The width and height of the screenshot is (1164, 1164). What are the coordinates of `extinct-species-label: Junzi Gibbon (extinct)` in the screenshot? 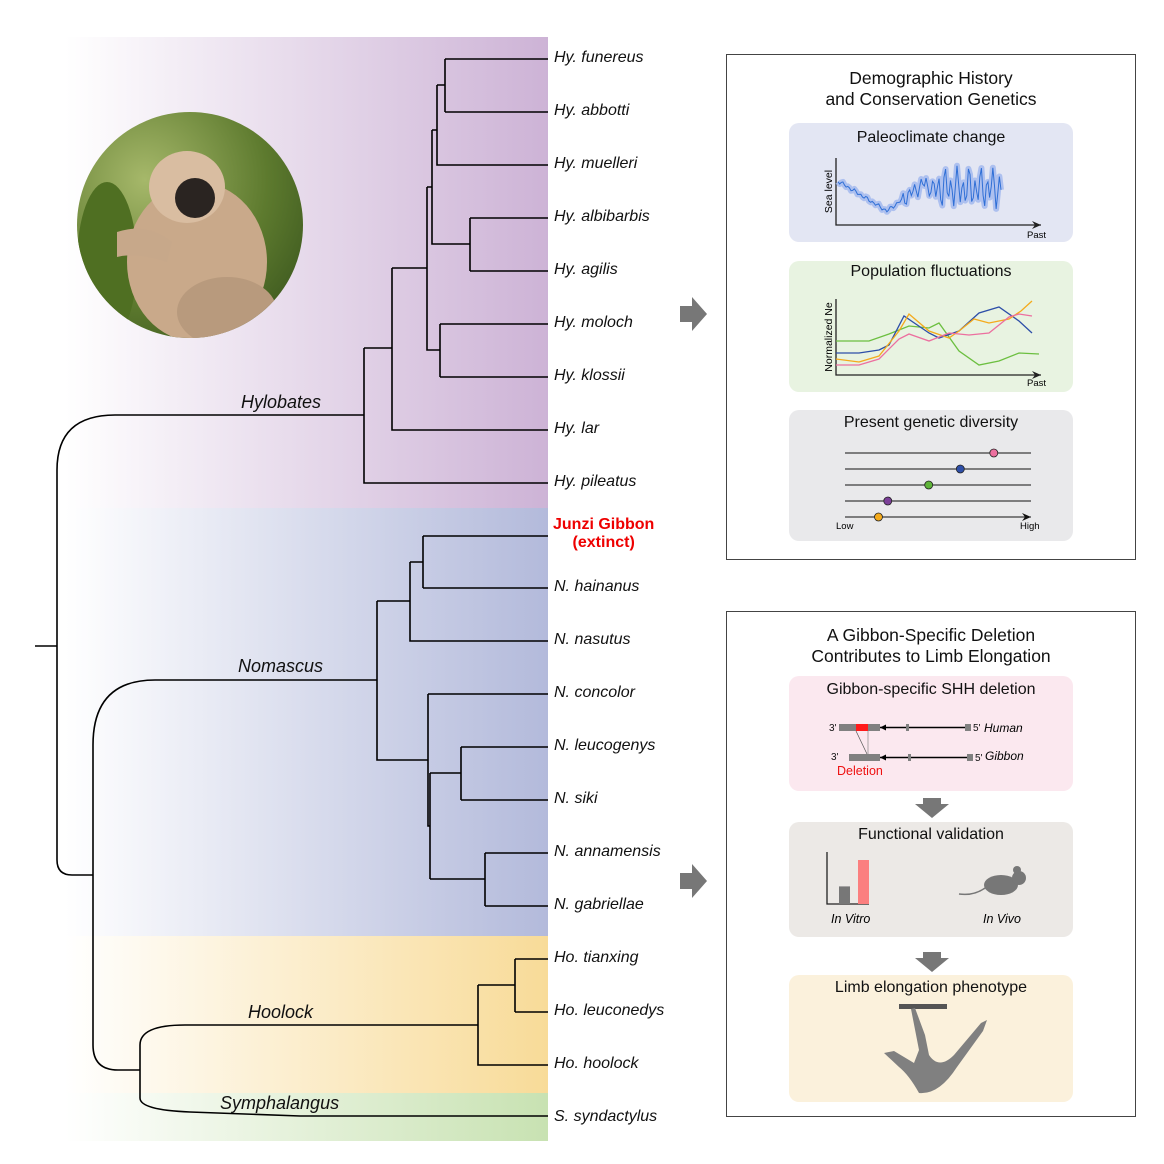 It's located at (603, 534).